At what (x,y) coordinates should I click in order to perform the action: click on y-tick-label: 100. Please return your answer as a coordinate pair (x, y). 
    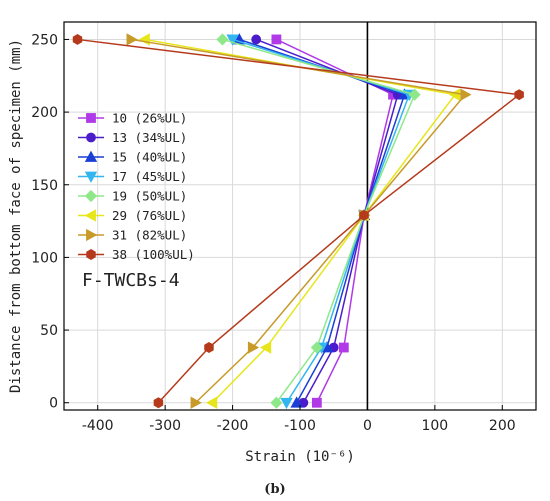
    Looking at the image, I should click on (44, 258).